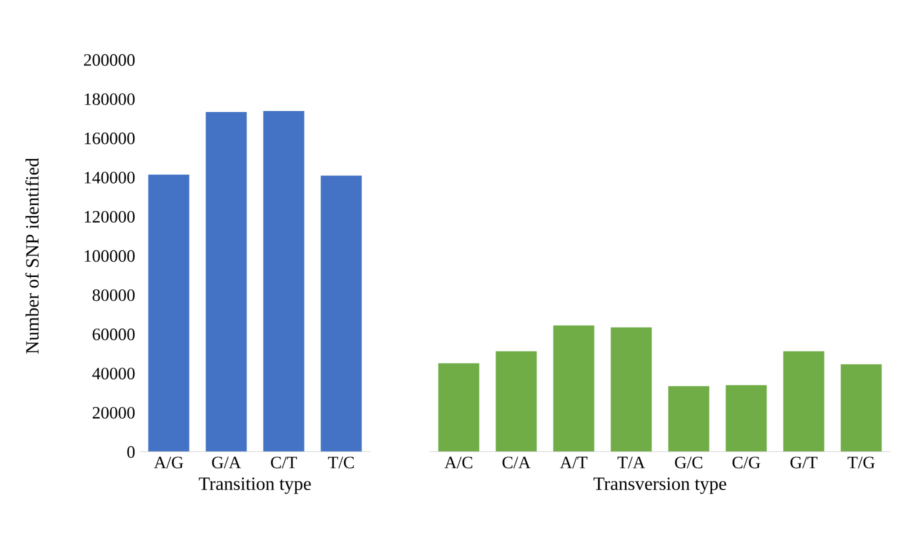 The height and width of the screenshot is (547, 907). Describe the element at coordinates (109, 216) in the screenshot. I see `y-tick-label: 120000` at that location.